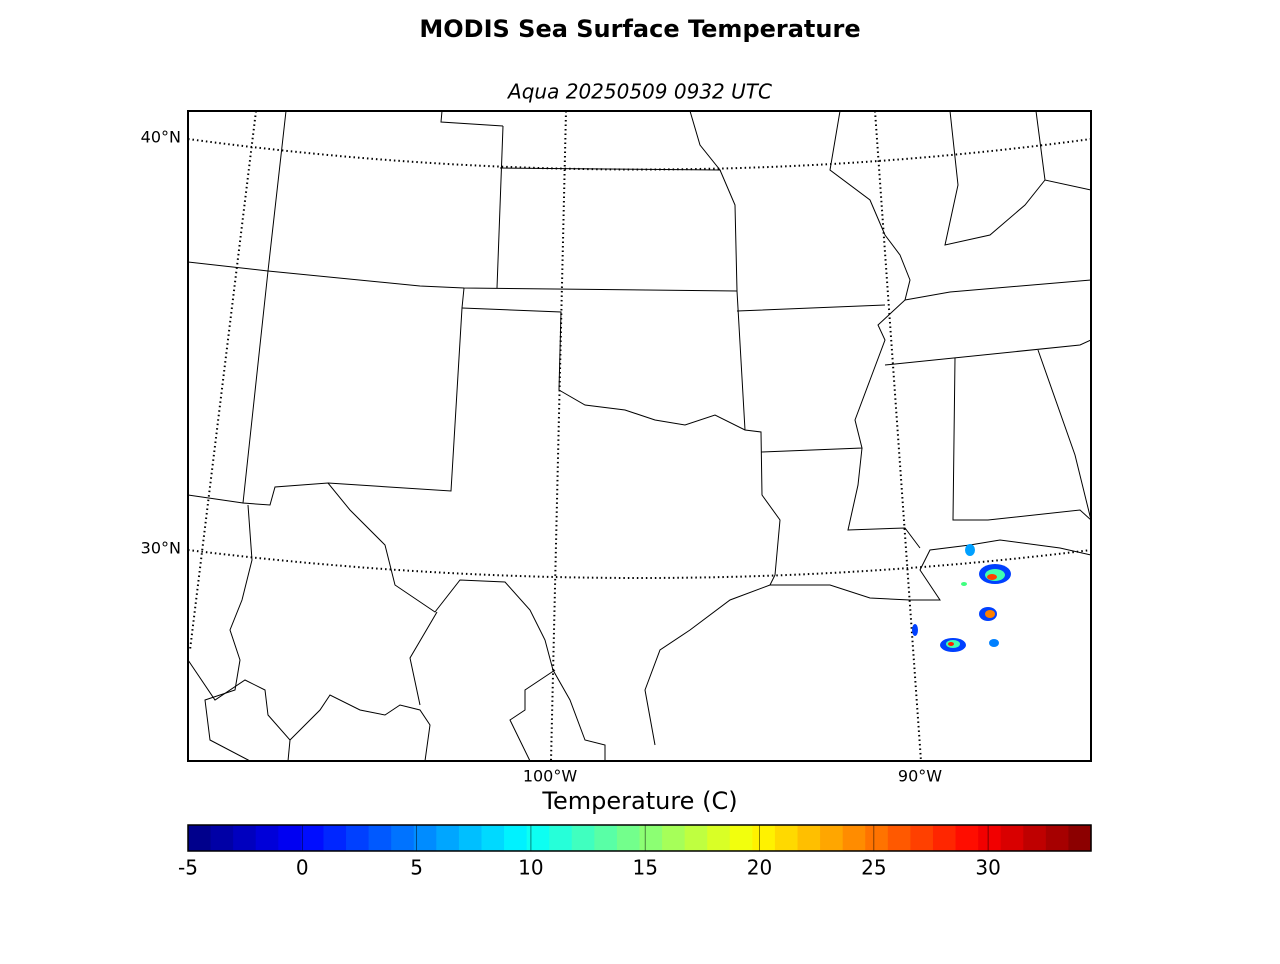 The width and height of the screenshot is (1280, 964). I want to click on colorbar-tick-label: 25, so click(873, 868).